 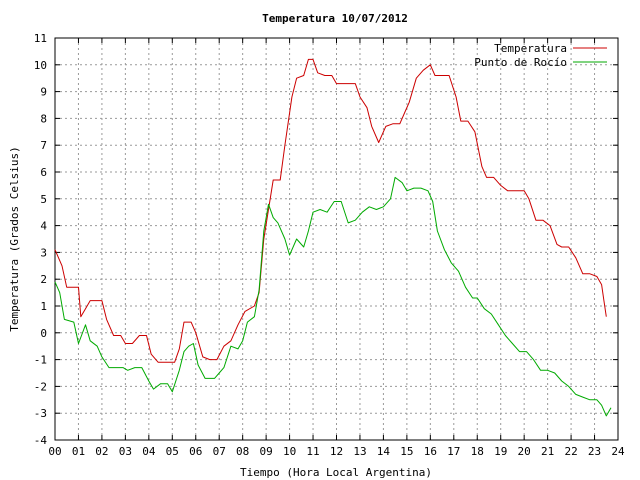 What do you see at coordinates (43, 118) in the screenshot?
I see `y-tick-label: 8` at bounding box center [43, 118].